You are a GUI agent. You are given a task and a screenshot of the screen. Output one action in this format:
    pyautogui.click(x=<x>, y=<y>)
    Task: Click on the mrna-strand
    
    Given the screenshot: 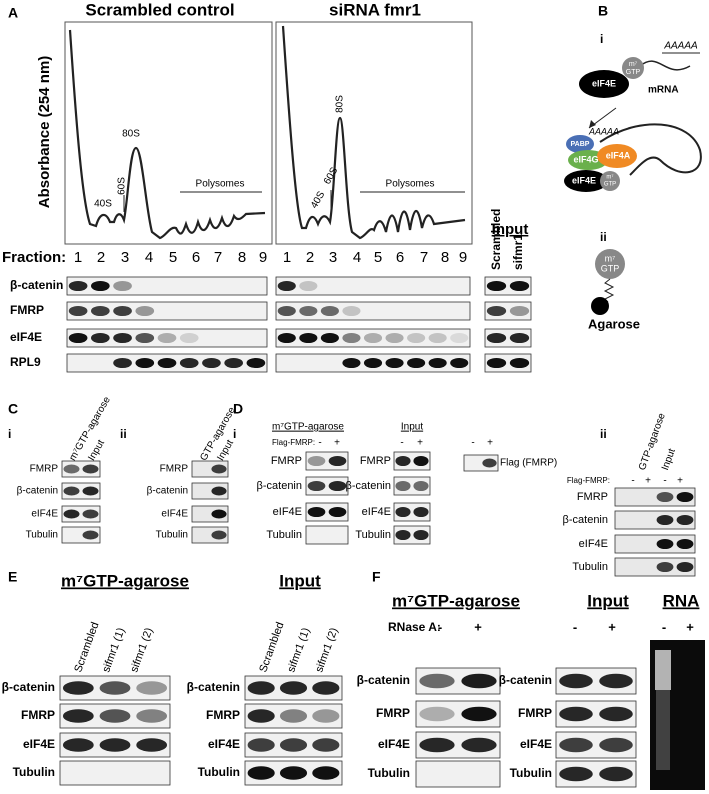 What is the action you would take?
    pyautogui.click(x=665, y=65)
    